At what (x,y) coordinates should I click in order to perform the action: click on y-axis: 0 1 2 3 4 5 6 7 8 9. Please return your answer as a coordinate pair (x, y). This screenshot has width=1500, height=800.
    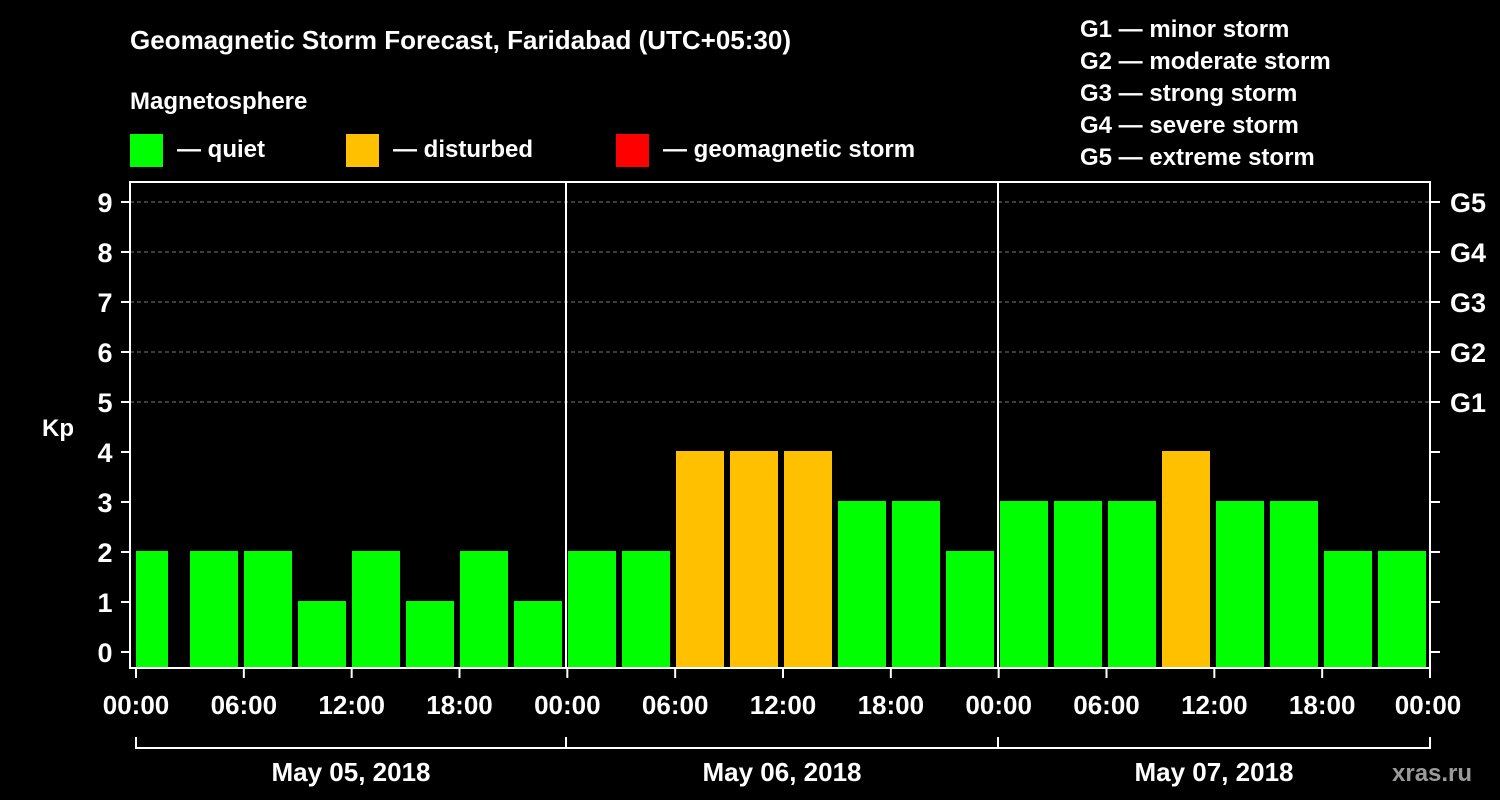
    Looking at the image, I should click on (113, 428).